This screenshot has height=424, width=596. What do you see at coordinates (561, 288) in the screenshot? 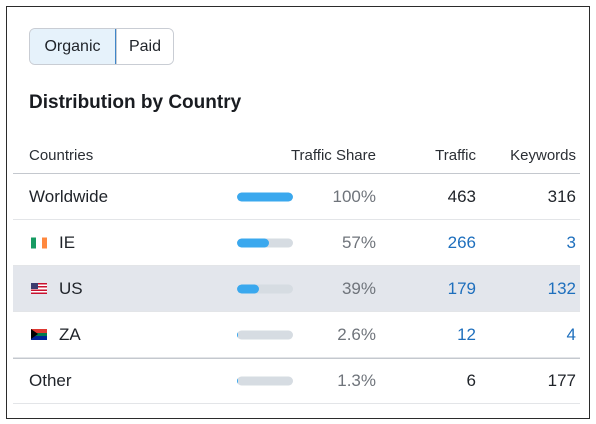
I see `keywords-link: 132` at bounding box center [561, 288].